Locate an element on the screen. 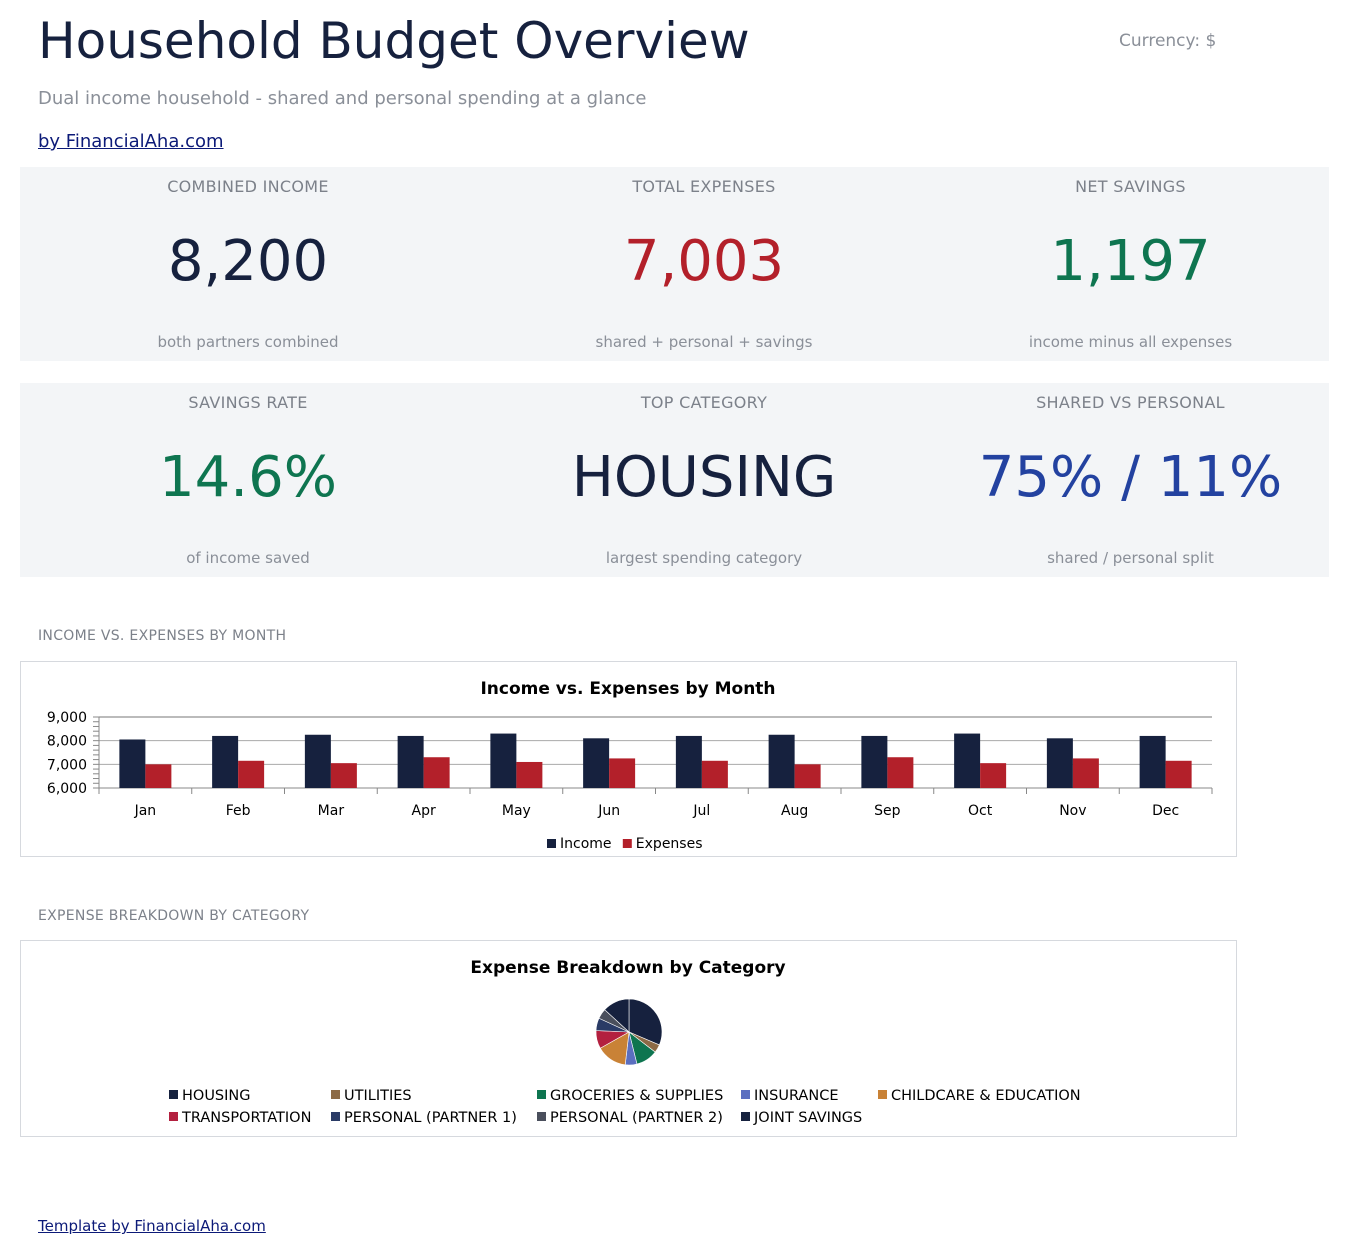  bar-expenses-jan is located at coordinates (158, 776).